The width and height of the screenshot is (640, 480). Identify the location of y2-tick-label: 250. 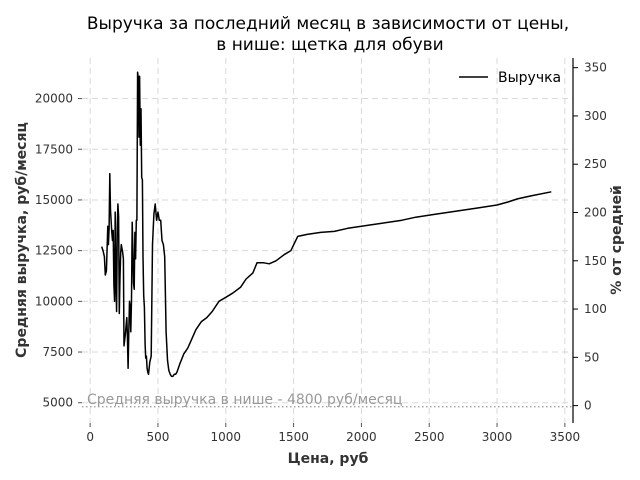
(595, 164).